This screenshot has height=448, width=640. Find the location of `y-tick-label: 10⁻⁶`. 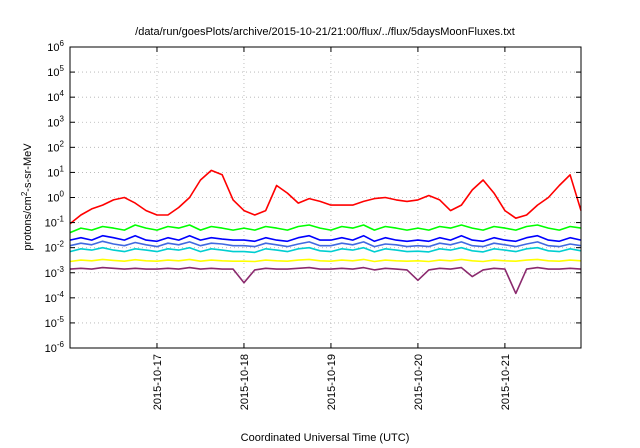

y-tick-label: 10⁻⁶ is located at coordinates (55, 347).